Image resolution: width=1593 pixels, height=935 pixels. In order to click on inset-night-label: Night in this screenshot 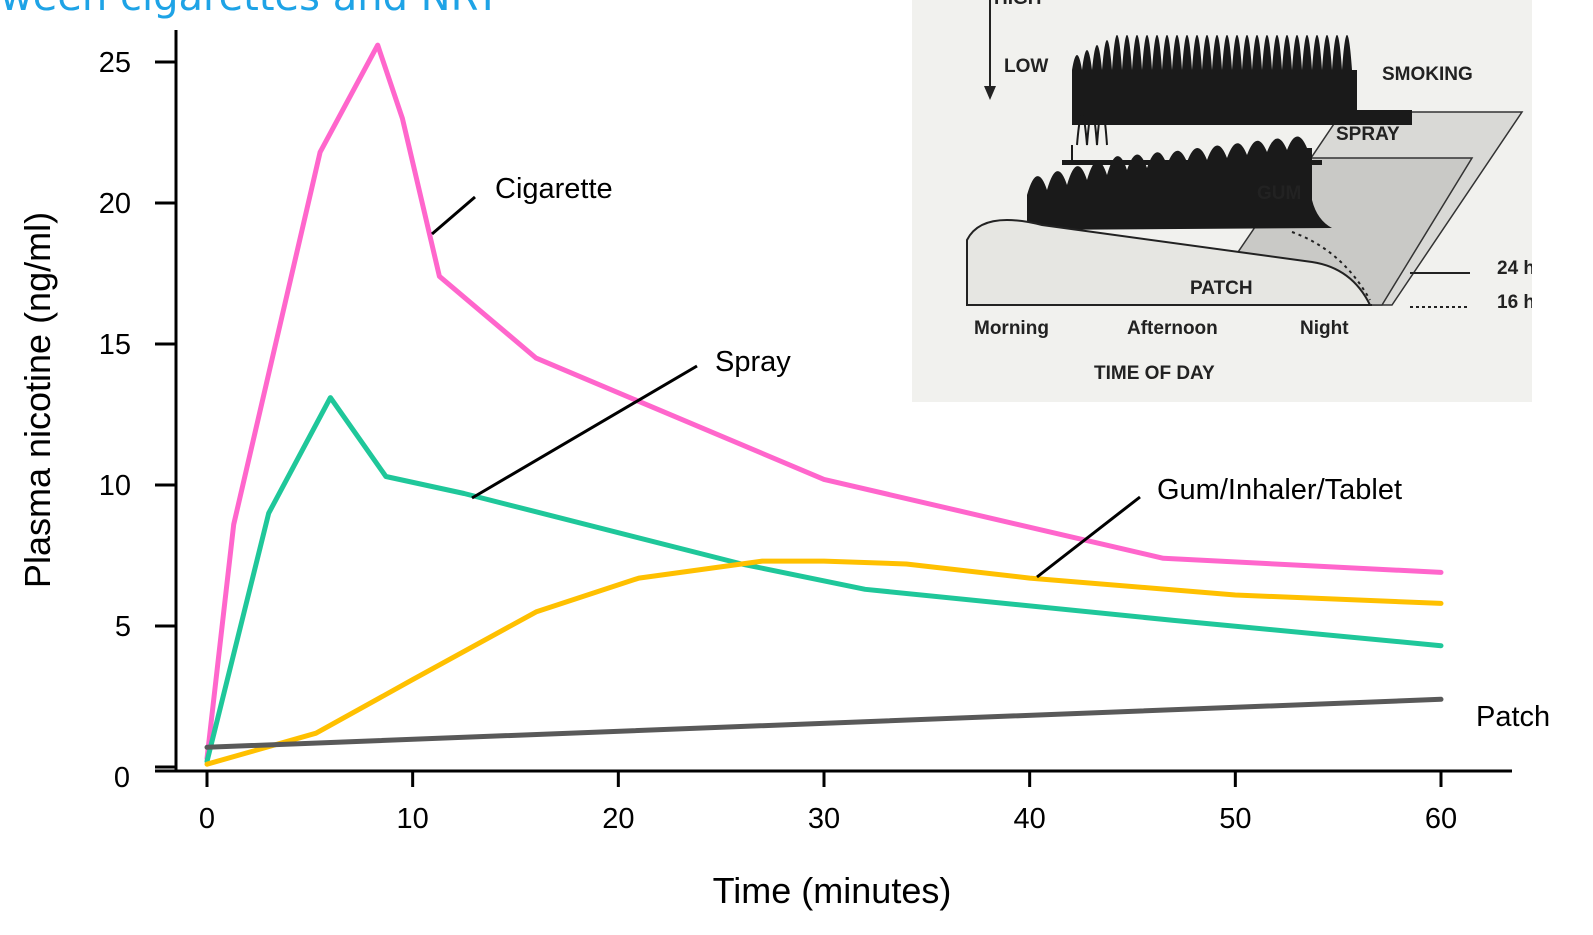, I will do `click(1324, 328)`.